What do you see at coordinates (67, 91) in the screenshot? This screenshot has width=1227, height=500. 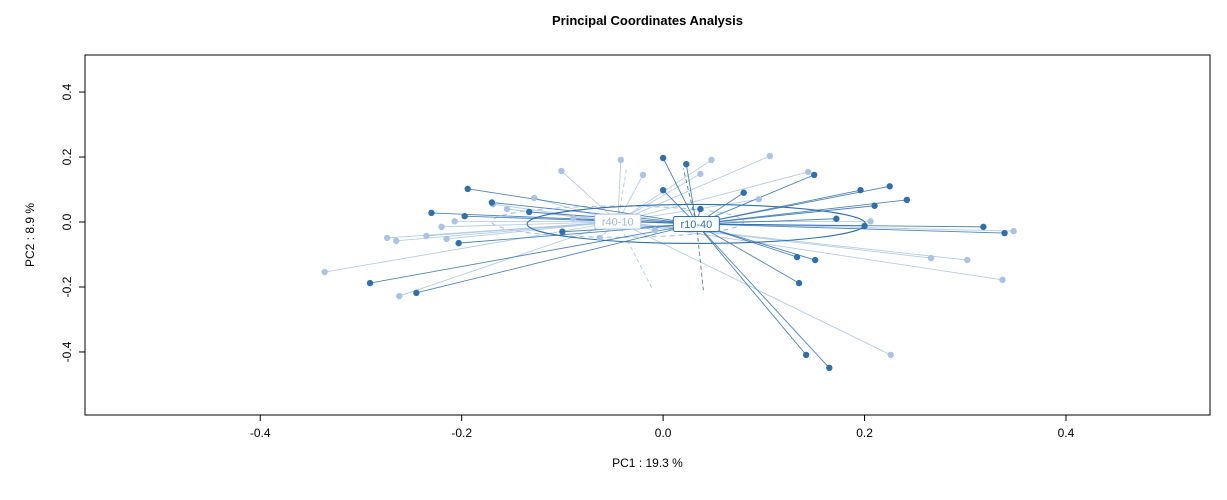 I see `y-tick-label: 0.4` at bounding box center [67, 91].